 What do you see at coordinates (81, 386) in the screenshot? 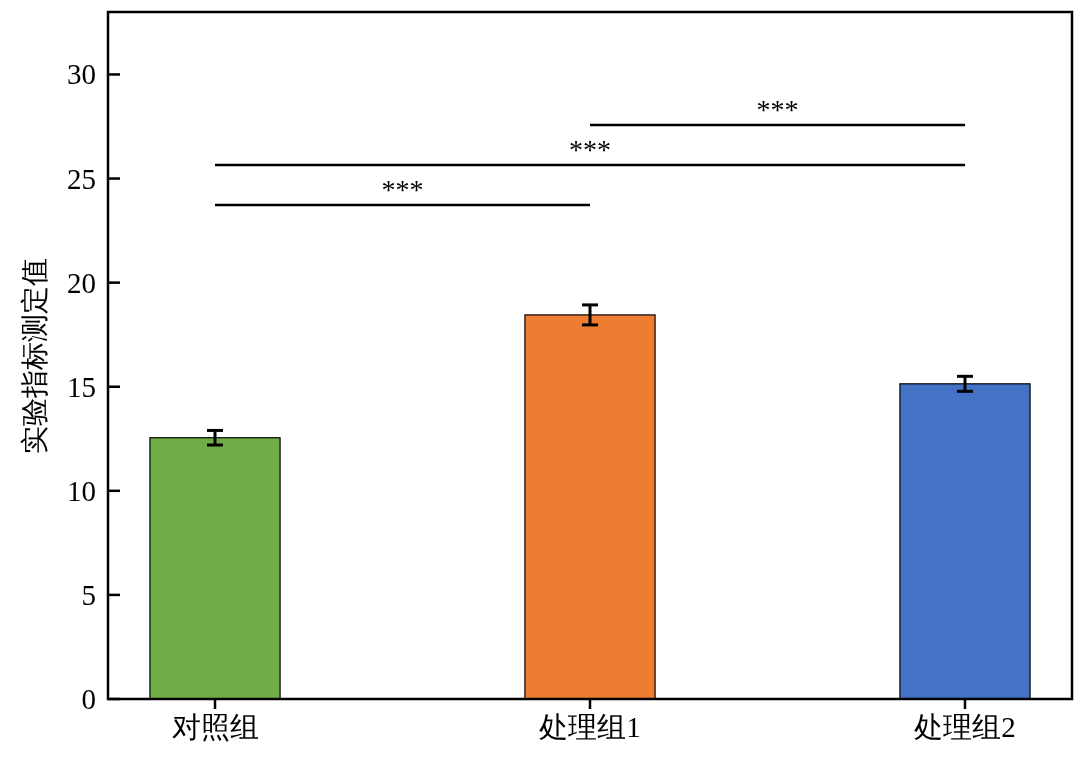
I see `y-tick-label: 15` at bounding box center [81, 386].